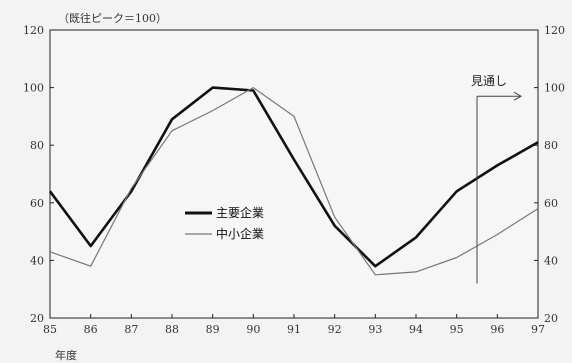  I want to click on x-tick-label: 91, so click(294, 329).